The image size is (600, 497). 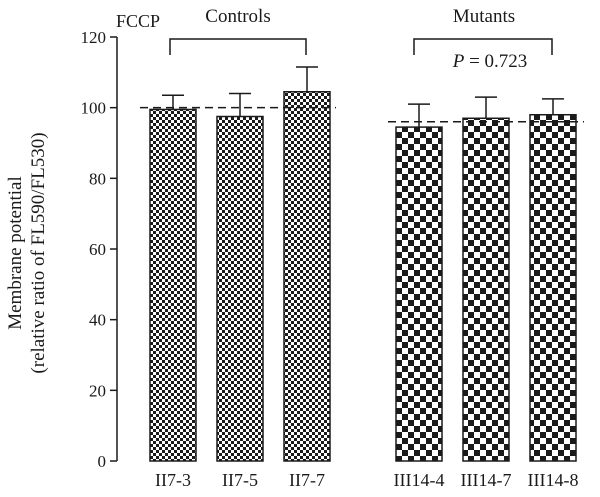 What do you see at coordinates (97, 178) in the screenshot?
I see `y-tick-label: 80` at bounding box center [97, 178].